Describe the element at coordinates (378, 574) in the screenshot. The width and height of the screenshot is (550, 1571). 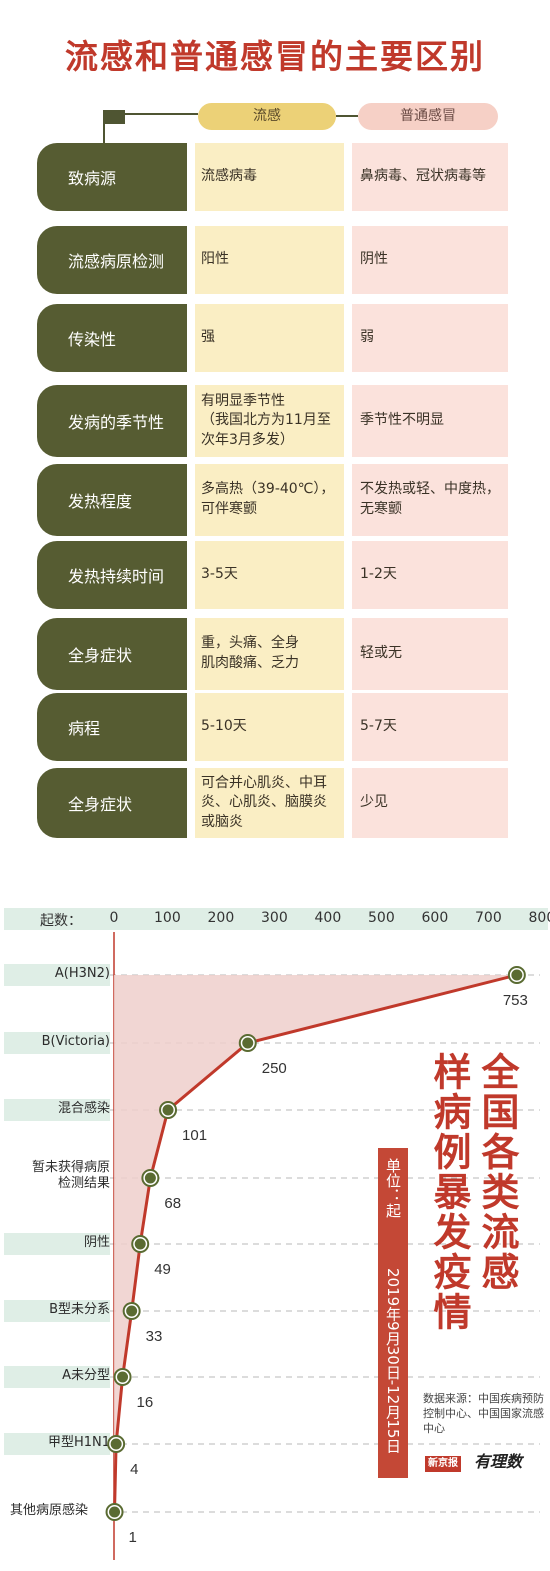
I see `cell-cold-text: 1-2天` at that location.